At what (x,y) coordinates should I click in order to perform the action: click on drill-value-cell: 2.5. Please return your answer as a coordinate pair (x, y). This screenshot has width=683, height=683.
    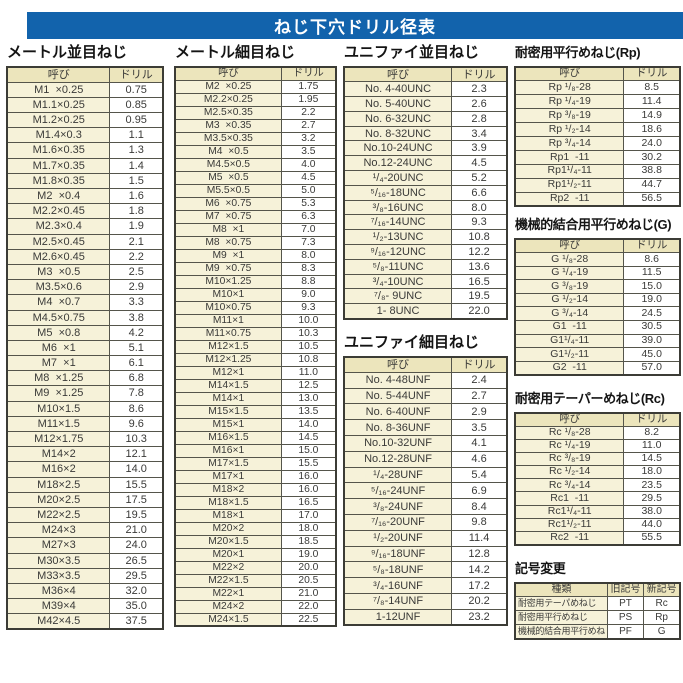
    Looking at the image, I should click on (136, 272).